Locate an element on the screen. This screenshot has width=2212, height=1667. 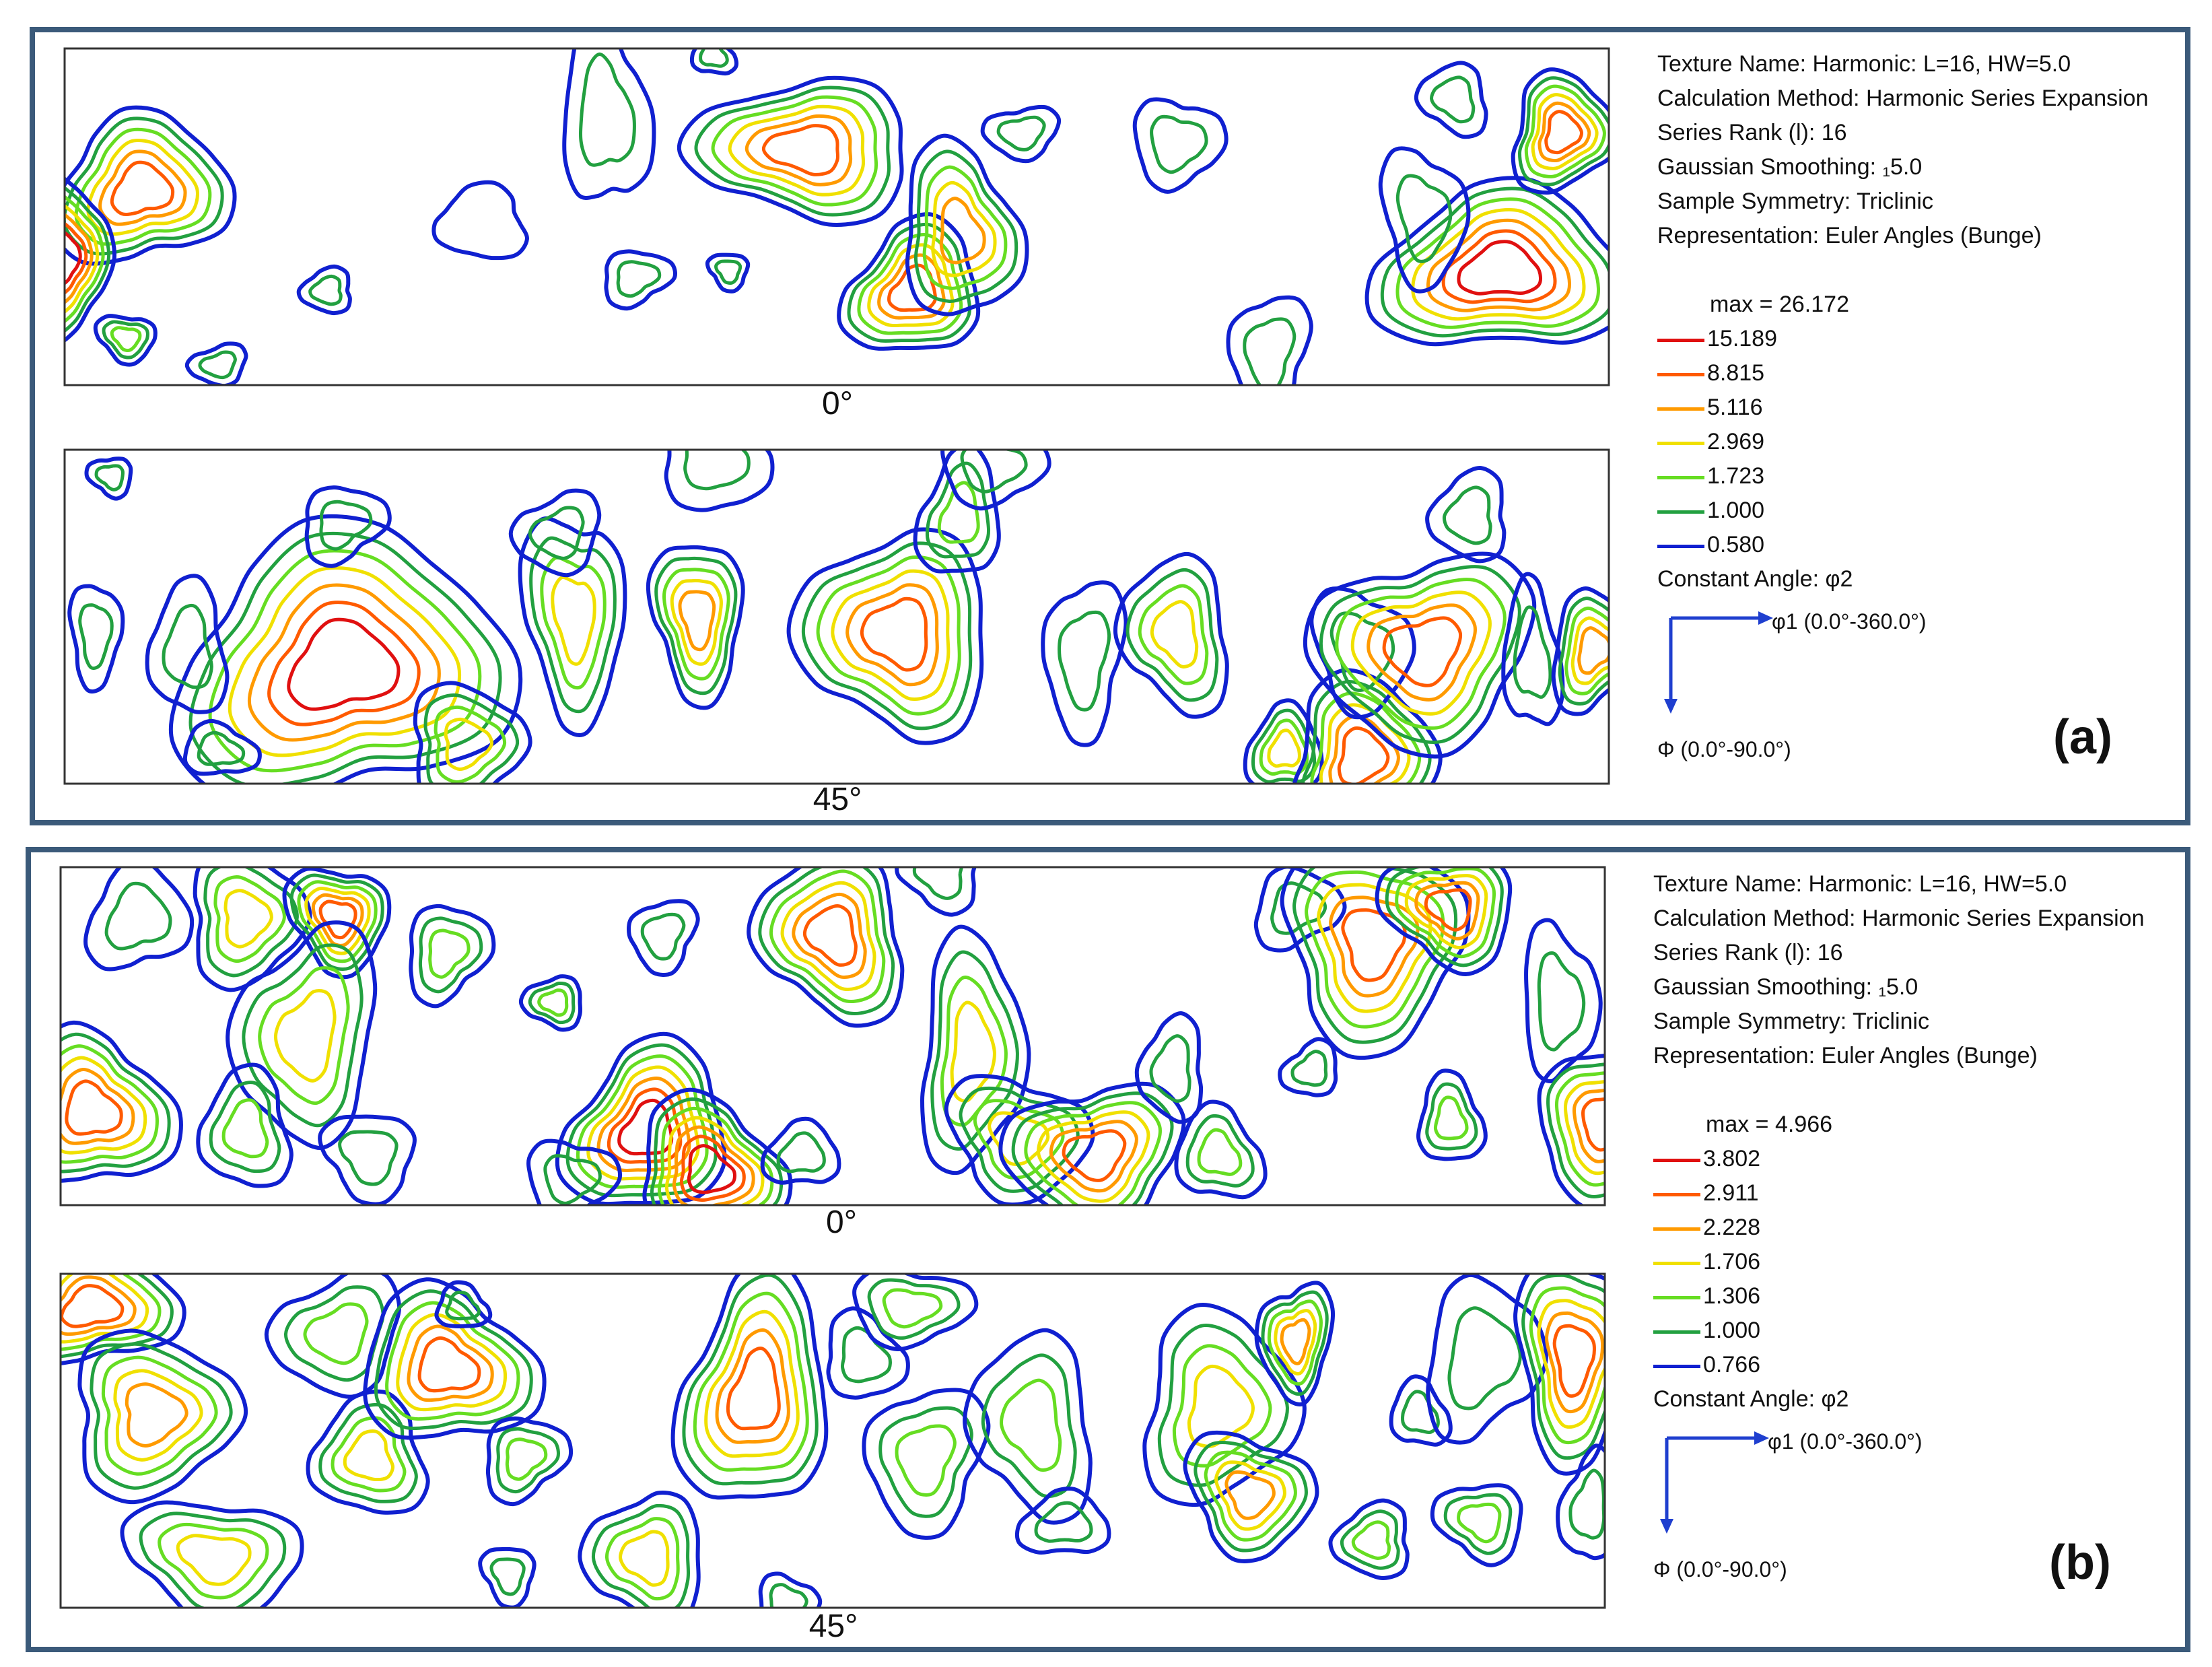
legend-level-4: 1.706 is located at coordinates (1898, 1262).